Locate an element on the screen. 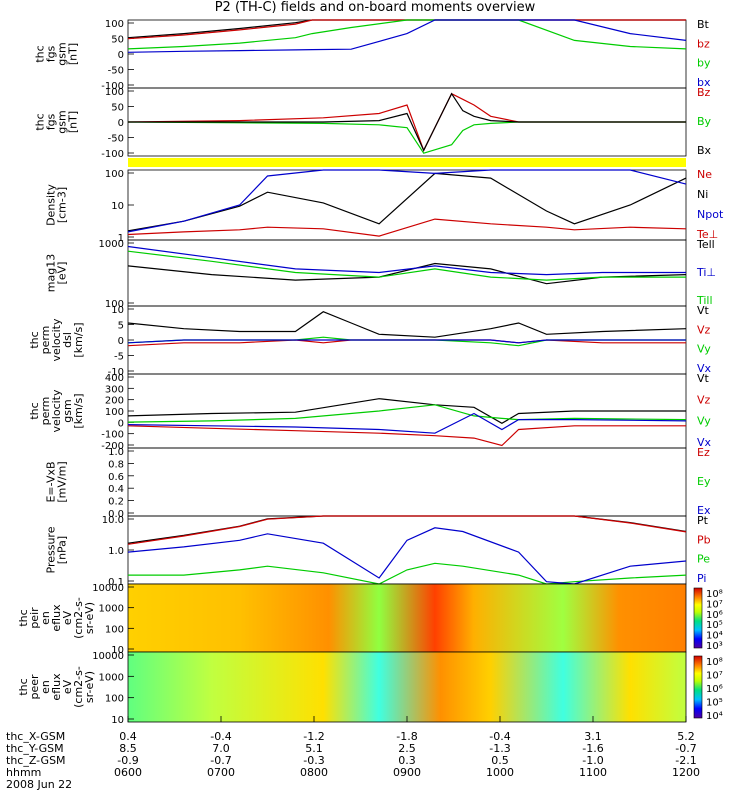 Image resolution: width=750 pixels, height=800 pixels. ytick-label: 0.0 is located at coordinates (116, 514).